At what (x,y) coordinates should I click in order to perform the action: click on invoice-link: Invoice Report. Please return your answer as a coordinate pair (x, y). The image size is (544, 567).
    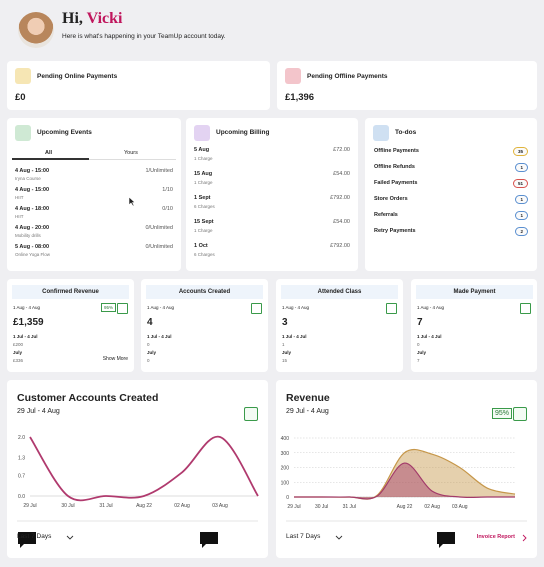
    Looking at the image, I should click on (495, 537).